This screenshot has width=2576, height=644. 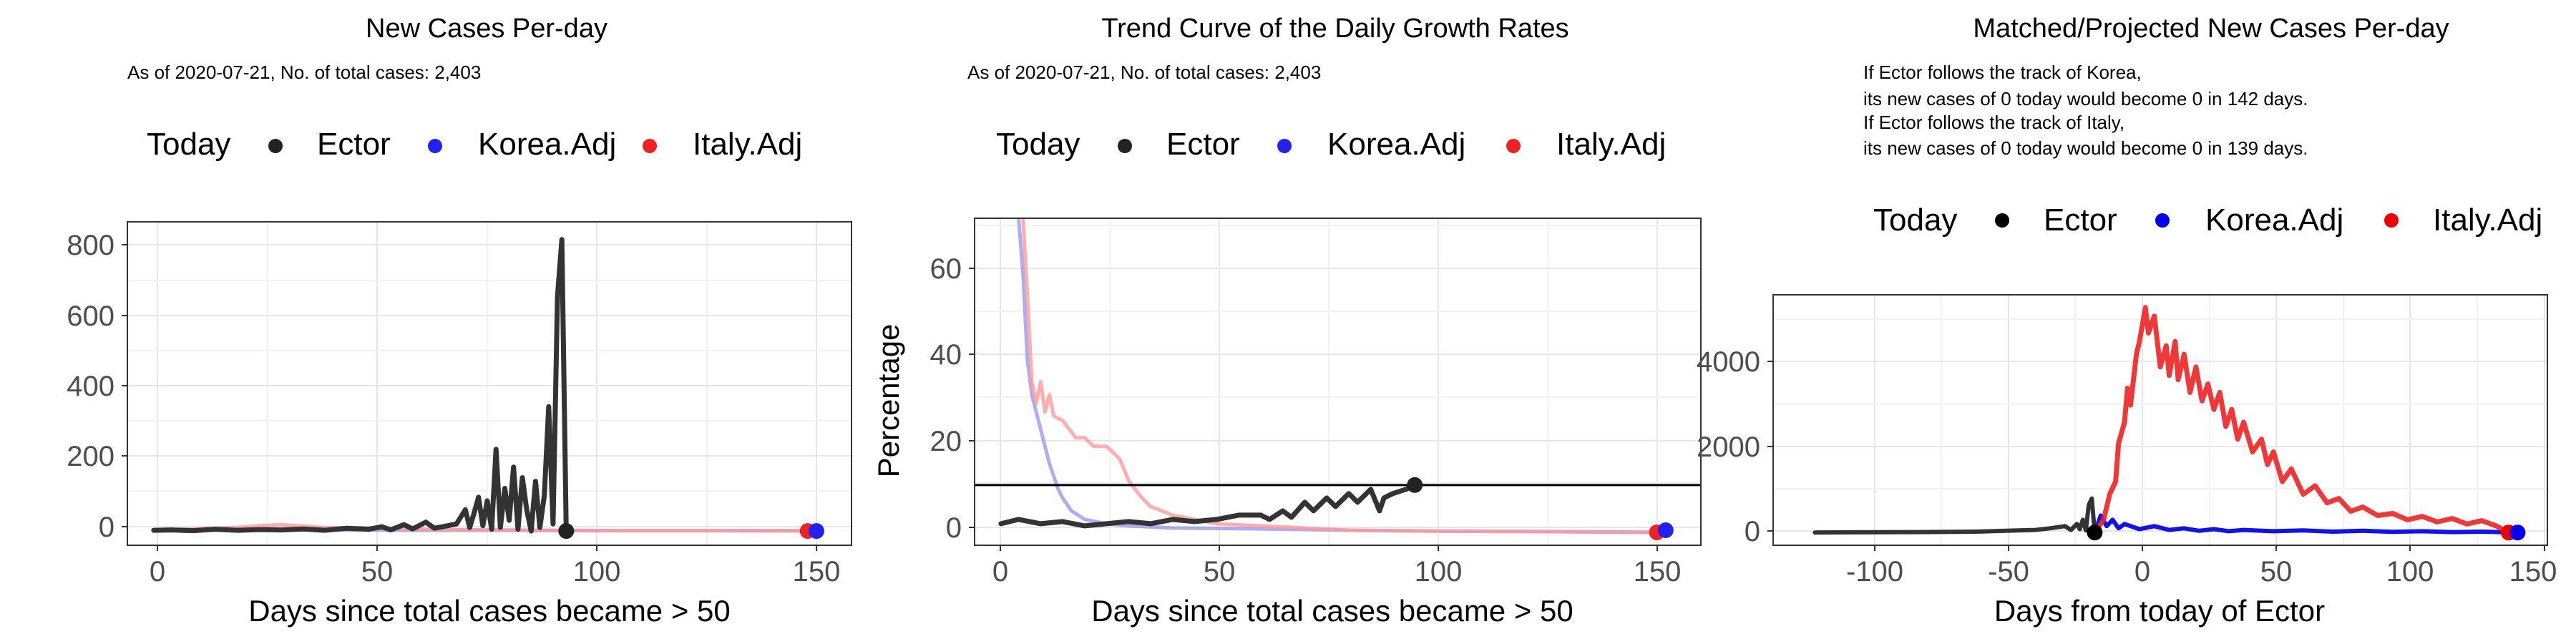 I want to click on chart-subtitle-line: If Ector follows the track of Italy,, so click(x=1993, y=122).